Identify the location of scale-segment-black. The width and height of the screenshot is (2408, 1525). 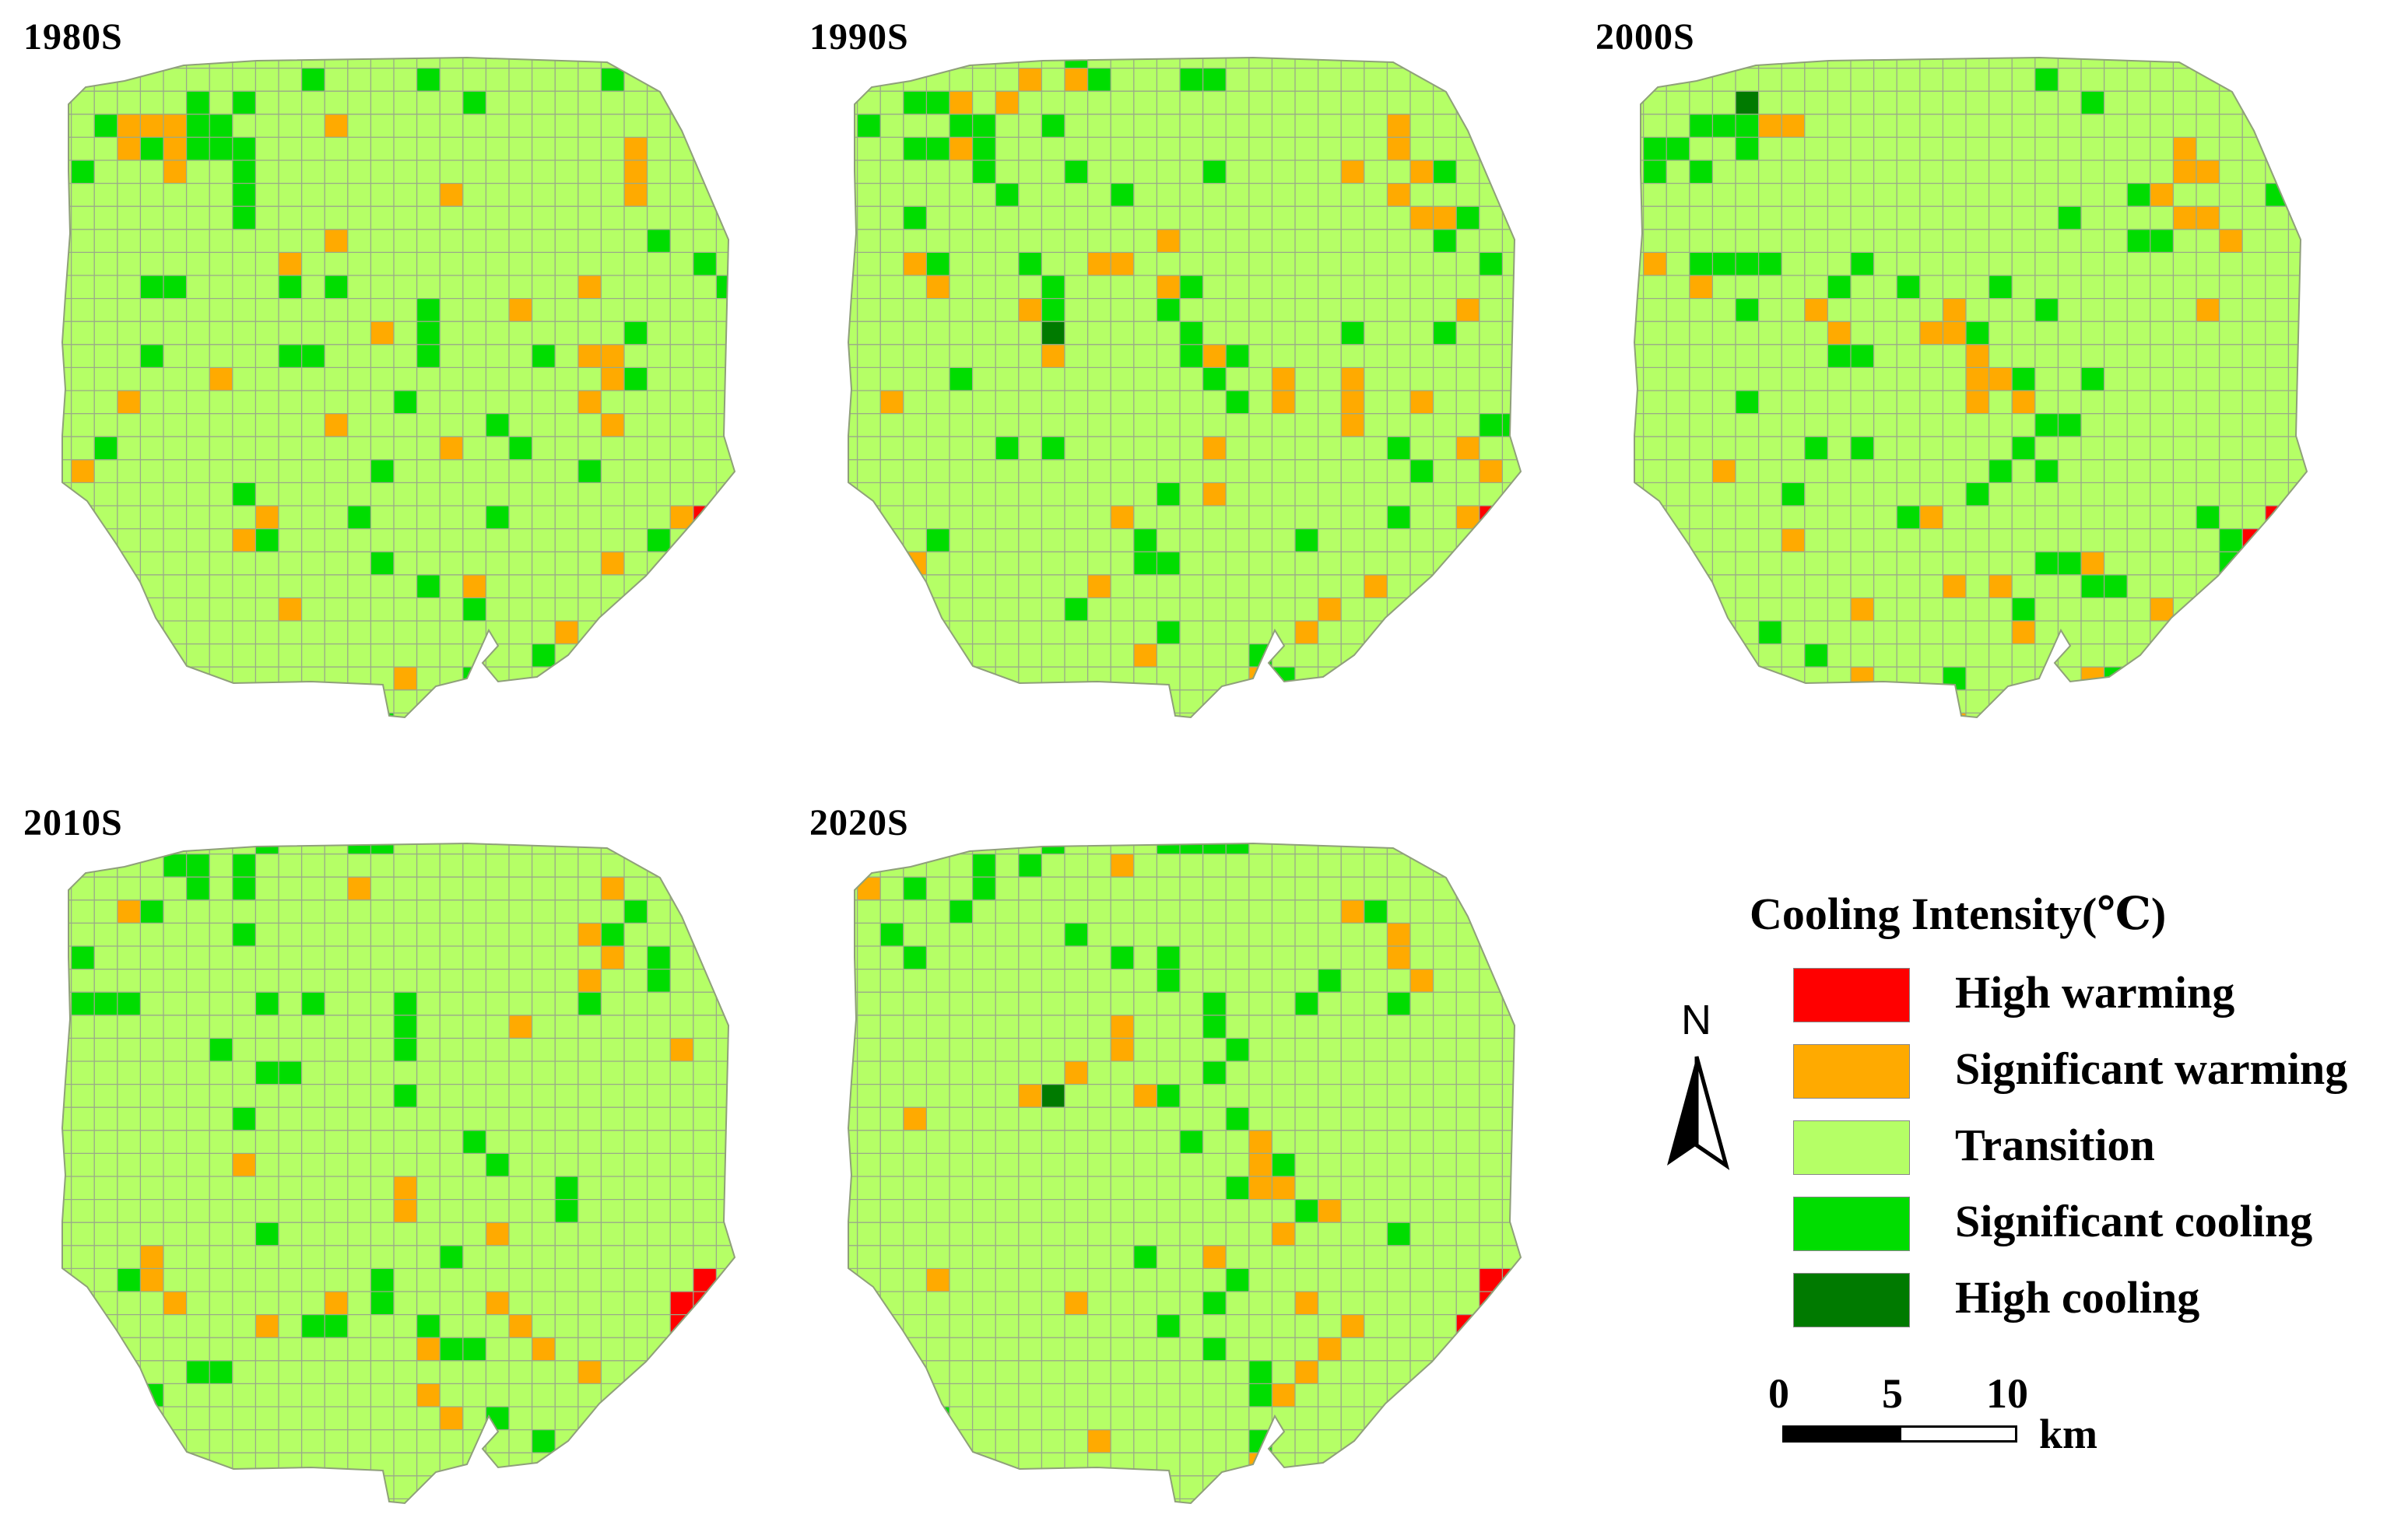
(1842, 1434).